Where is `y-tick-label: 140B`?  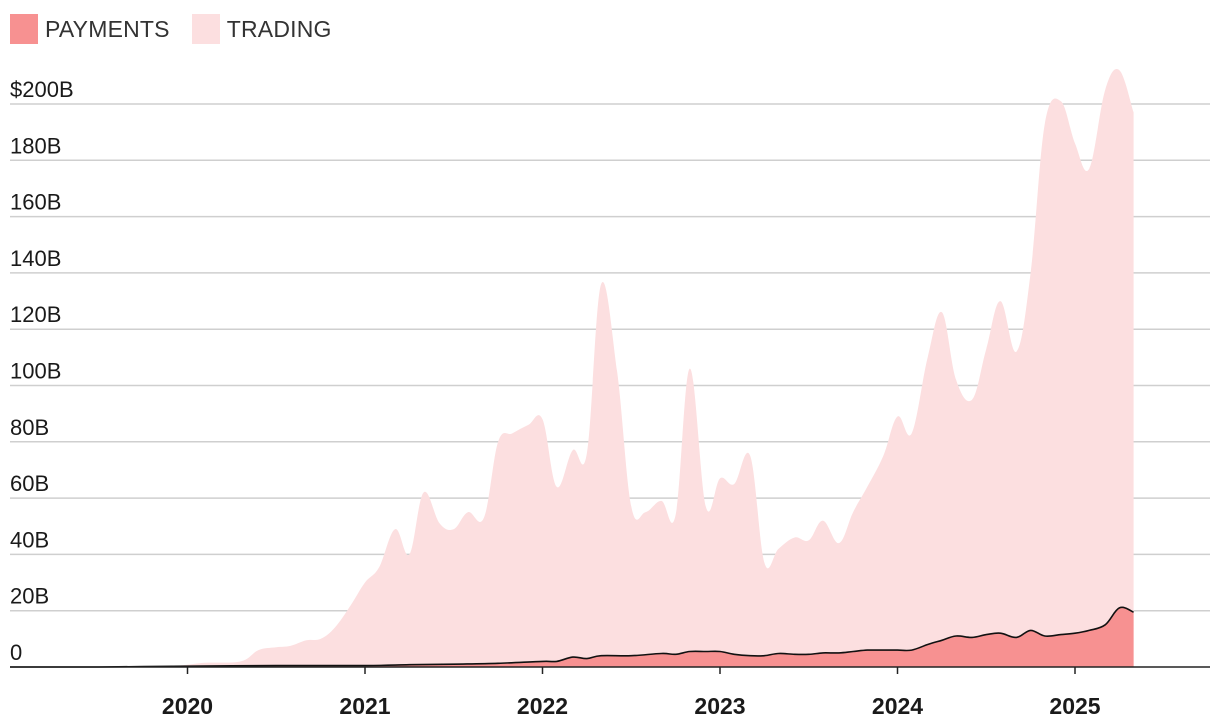 y-tick-label: 140B is located at coordinates (35, 258).